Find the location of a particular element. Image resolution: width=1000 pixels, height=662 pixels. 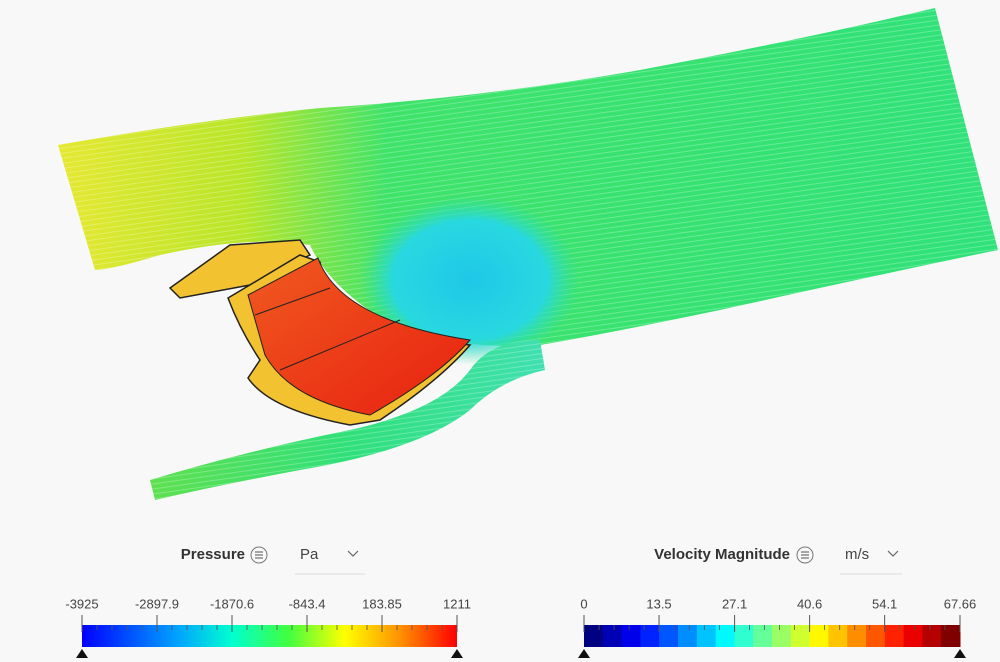

unit-label: m/s is located at coordinates (857, 554).